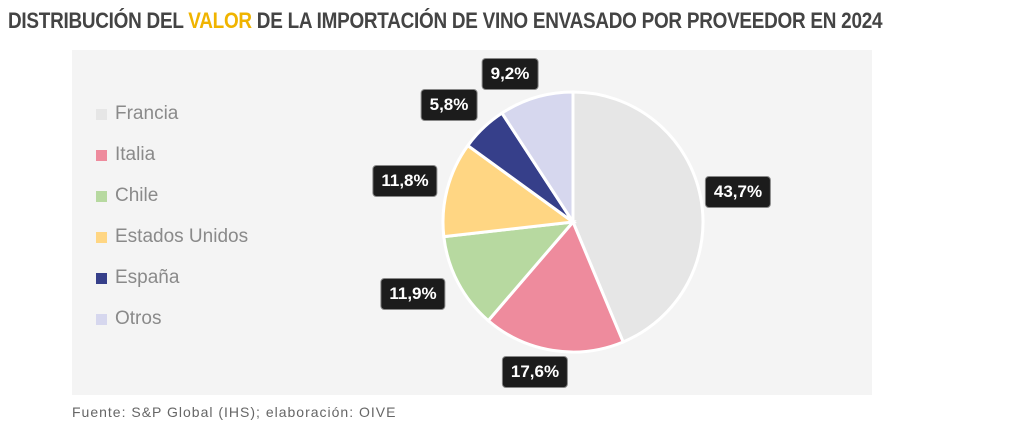 This screenshot has width=1024, height=438. I want to click on legend-item: Francia, so click(137, 114).